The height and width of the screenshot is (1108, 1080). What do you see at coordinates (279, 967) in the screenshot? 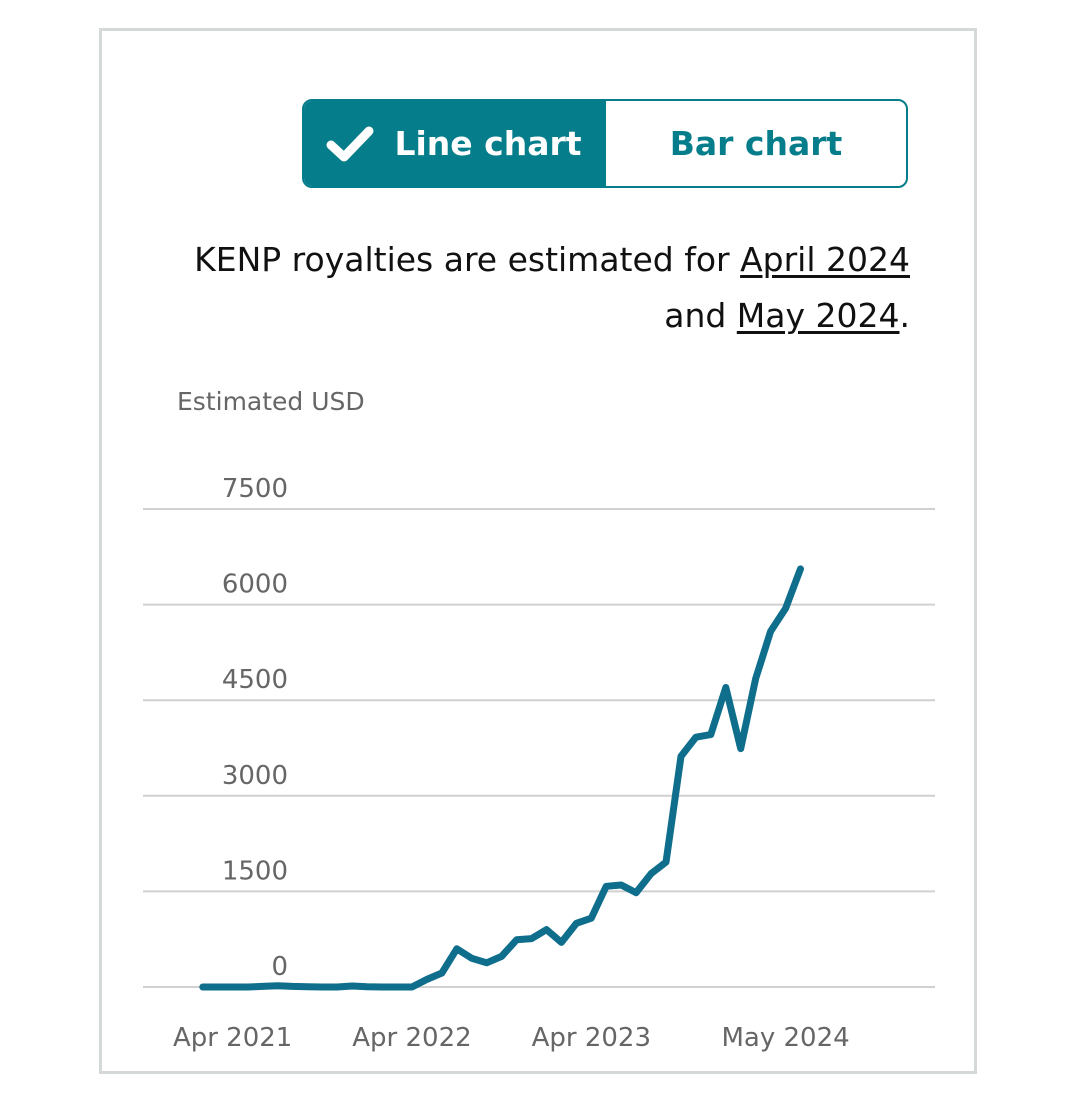
I see `y-tick-label-0: 0` at bounding box center [279, 967].